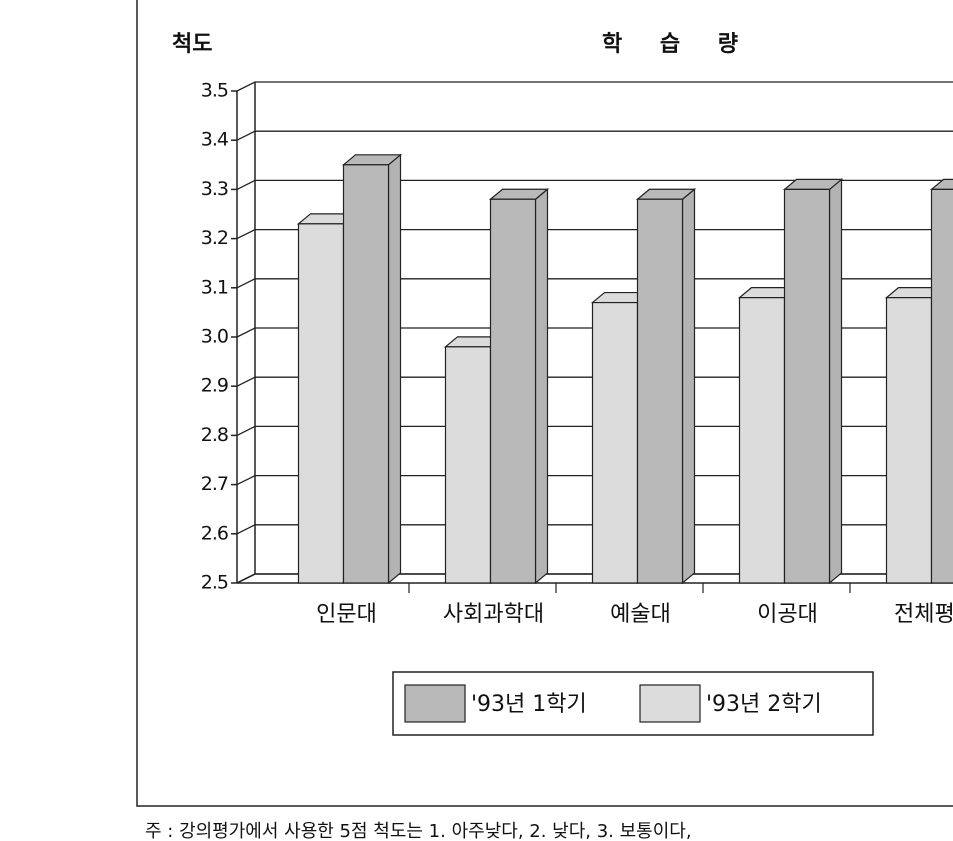 The width and height of the screenshot is (953, 841). I want to click on x-tick-label: 예술대, so click(640, 614).